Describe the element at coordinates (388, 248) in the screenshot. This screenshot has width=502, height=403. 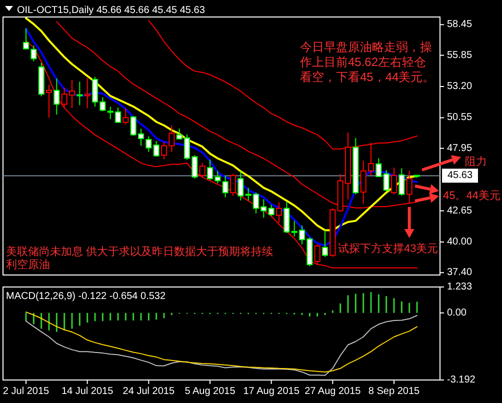
I see `annotation: 试探下方支撑43美元` at that location.